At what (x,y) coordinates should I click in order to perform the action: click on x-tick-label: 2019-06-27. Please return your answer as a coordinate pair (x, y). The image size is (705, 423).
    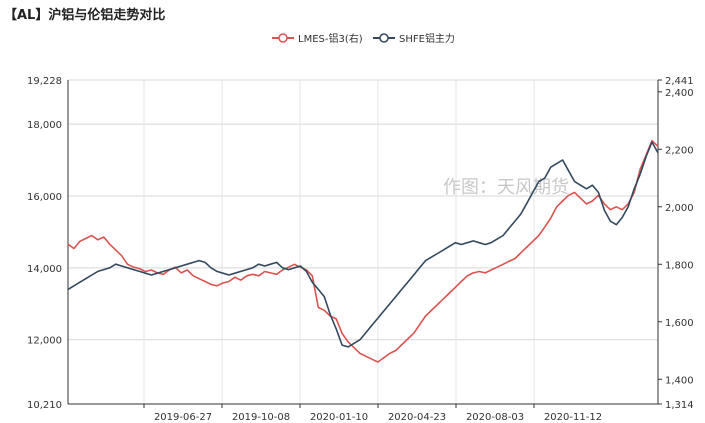
    Looking at the image, I should click on (183, 417).